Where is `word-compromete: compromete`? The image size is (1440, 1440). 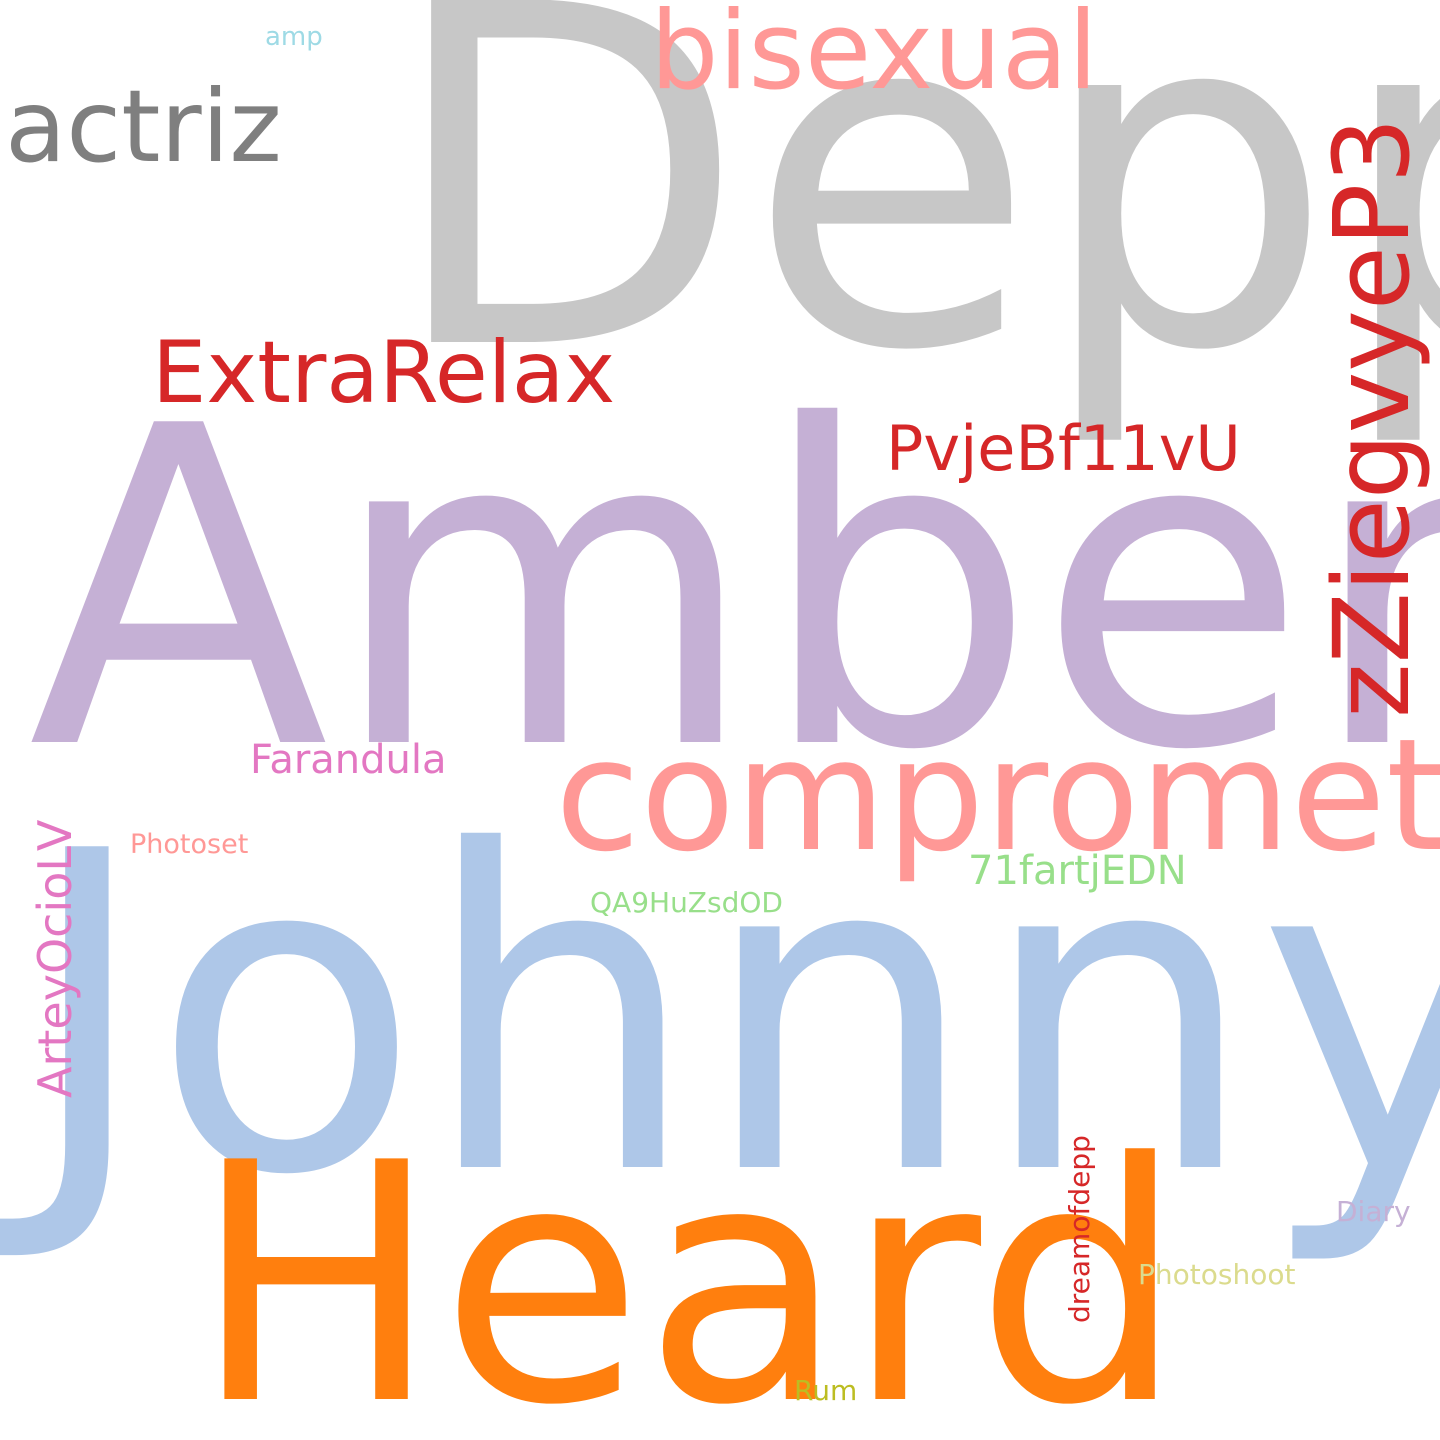 word-compromete: compromete is located at coordinates (997, 795).